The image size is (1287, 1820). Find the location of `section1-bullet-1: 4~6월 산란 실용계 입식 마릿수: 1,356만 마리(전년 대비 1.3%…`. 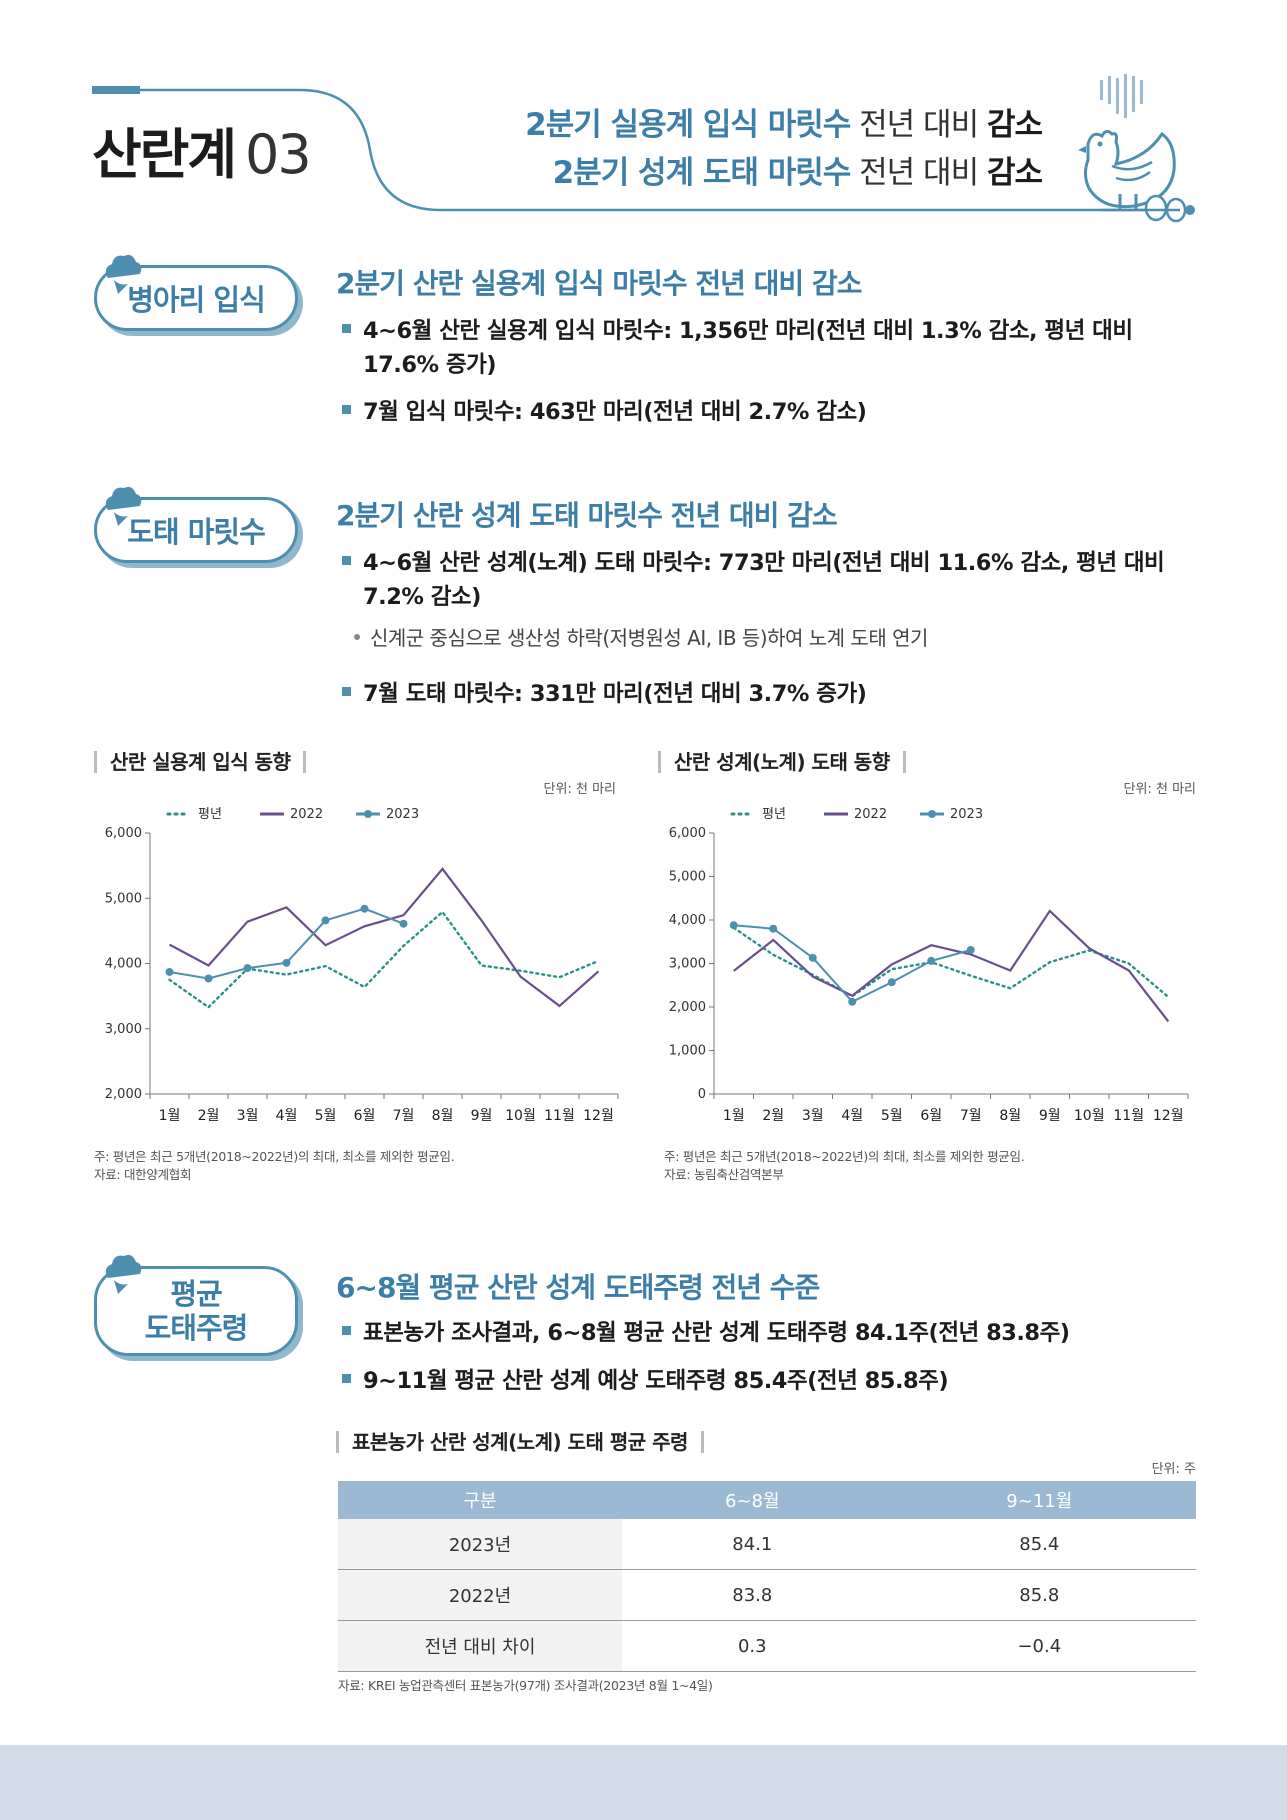

section1-bullet-1: 4~6월 산란 실용계 입식 마릿수: 1,356만 마리(전년 대비 1.3%… is located at coordinates (777, 348).